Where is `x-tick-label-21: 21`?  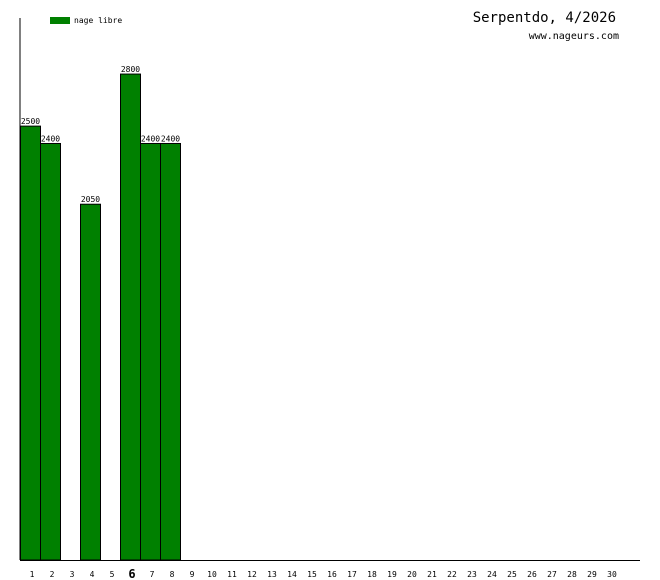 x-tick-label-21: 21 is located at coordinates (432, 574).